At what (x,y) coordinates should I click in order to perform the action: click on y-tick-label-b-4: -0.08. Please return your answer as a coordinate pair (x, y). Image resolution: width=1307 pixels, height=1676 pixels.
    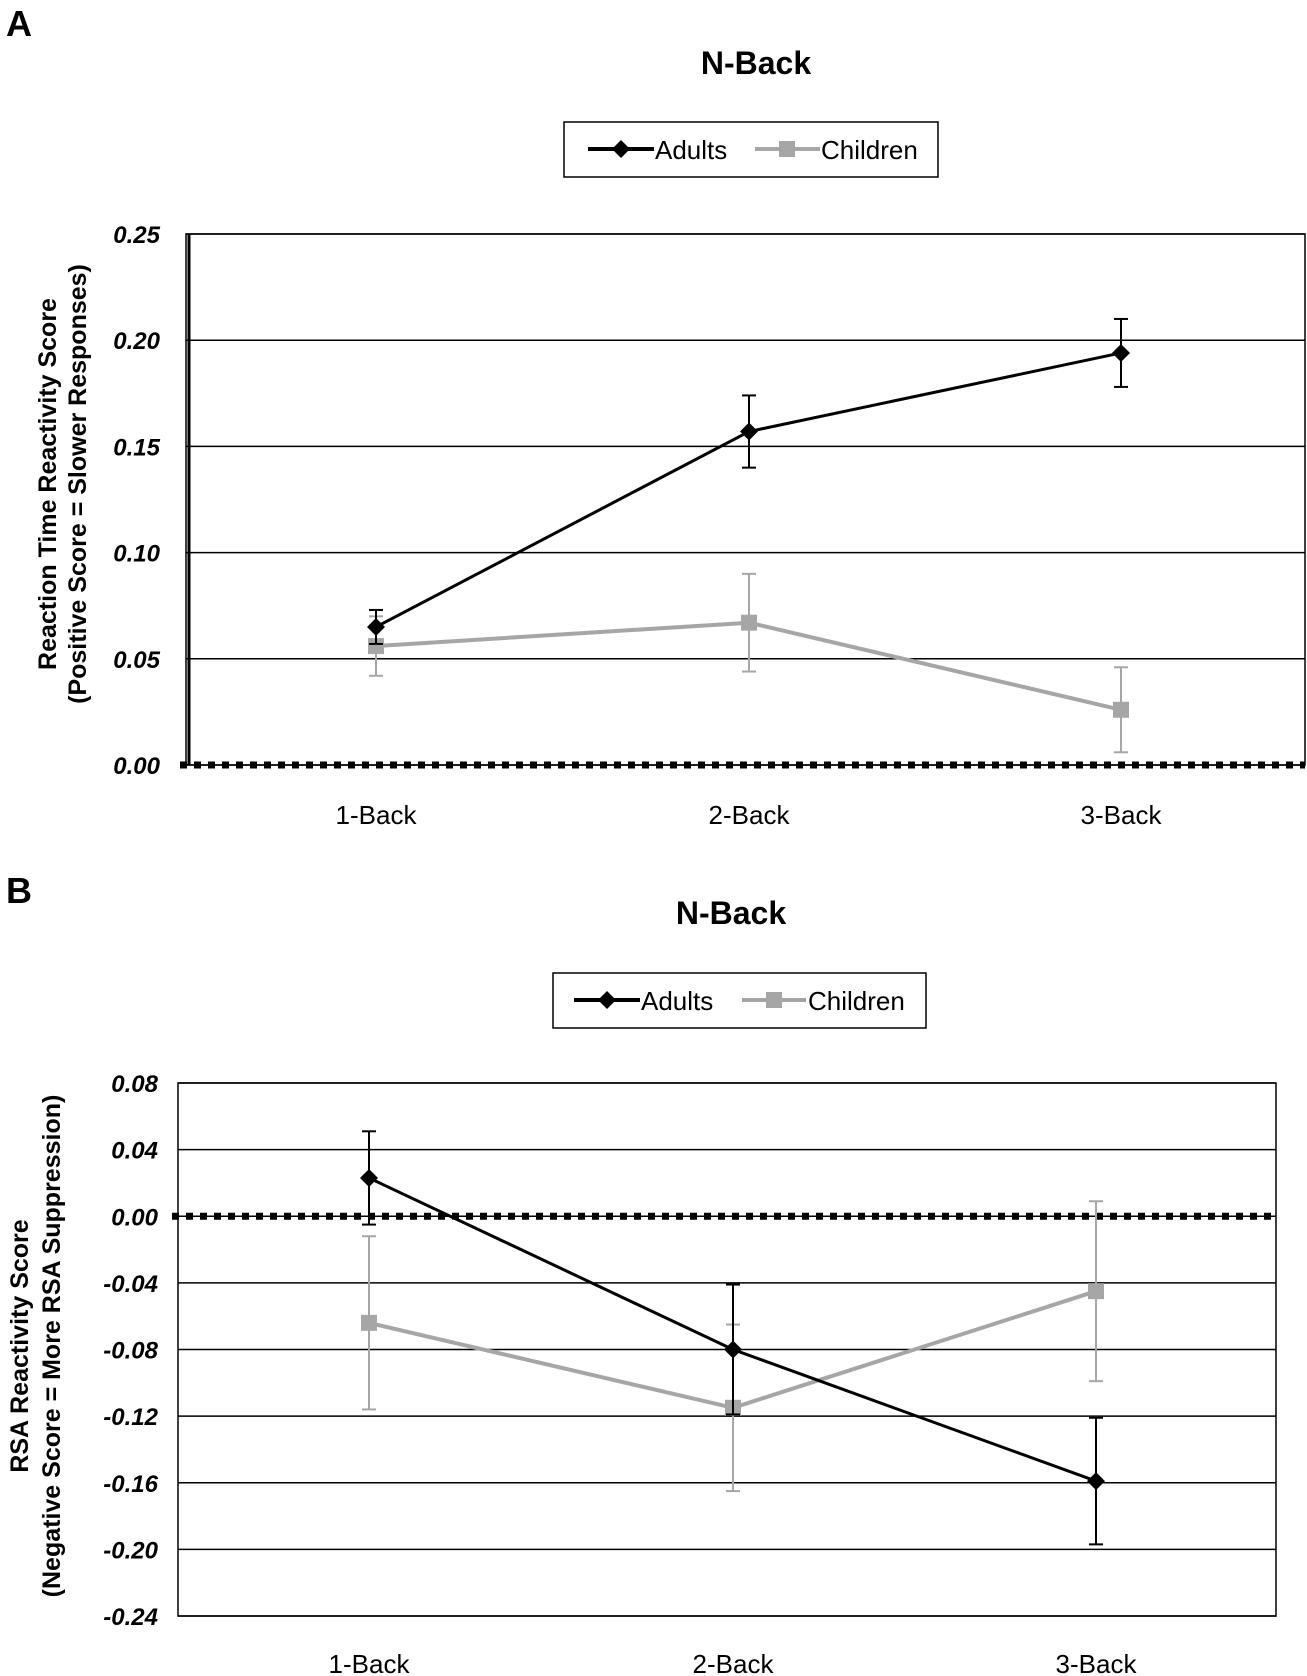
    Looking at the image, I should click on (130, 1351).